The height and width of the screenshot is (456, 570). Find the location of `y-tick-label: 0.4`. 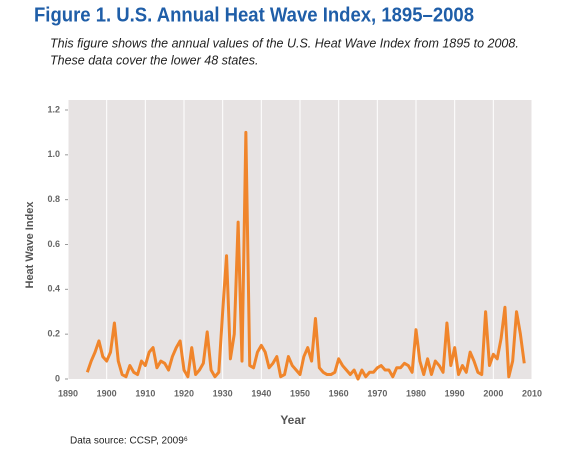

y-tick-label: 0.4 is located at coordinates (53, 289).